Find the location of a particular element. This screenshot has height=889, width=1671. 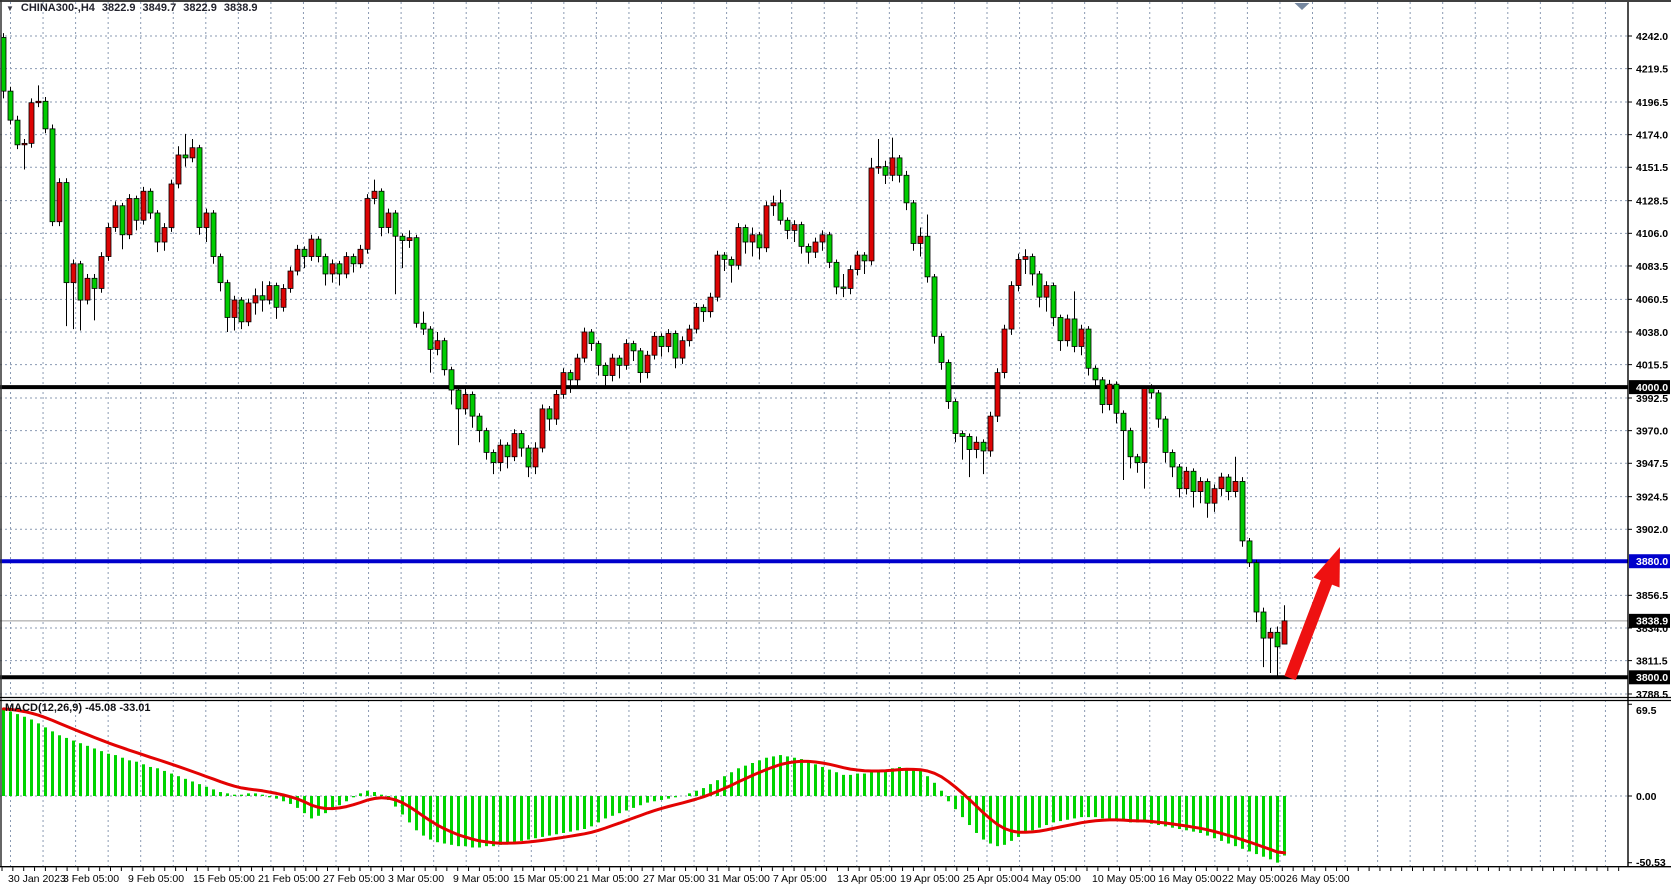

time-tick-label: 4 May 05:00 is located at coordinates (1052, 879).